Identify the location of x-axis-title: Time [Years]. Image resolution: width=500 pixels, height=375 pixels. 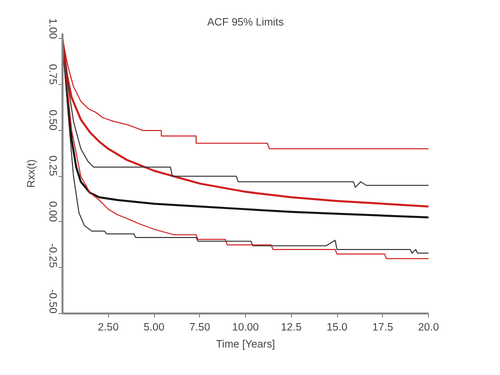
(246, 344).